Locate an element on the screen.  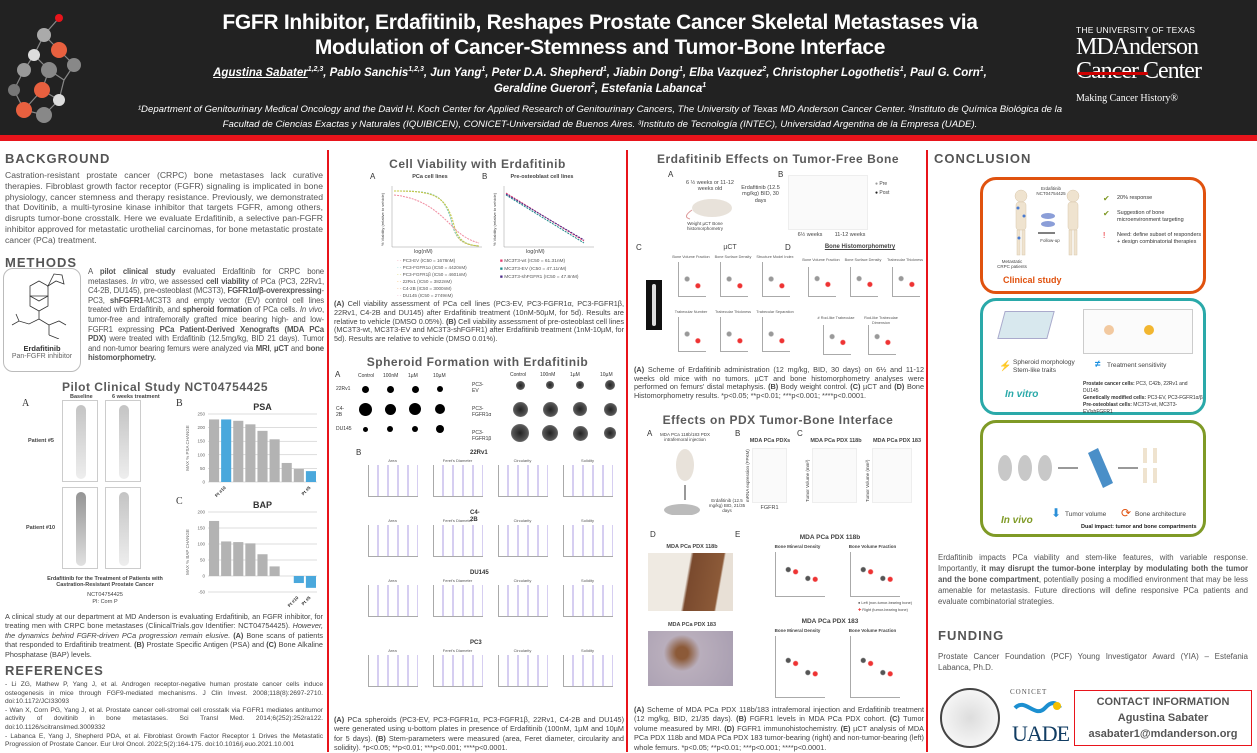
cell-line-category: Genetically modified cells: is located at coordinates (1115, 398).